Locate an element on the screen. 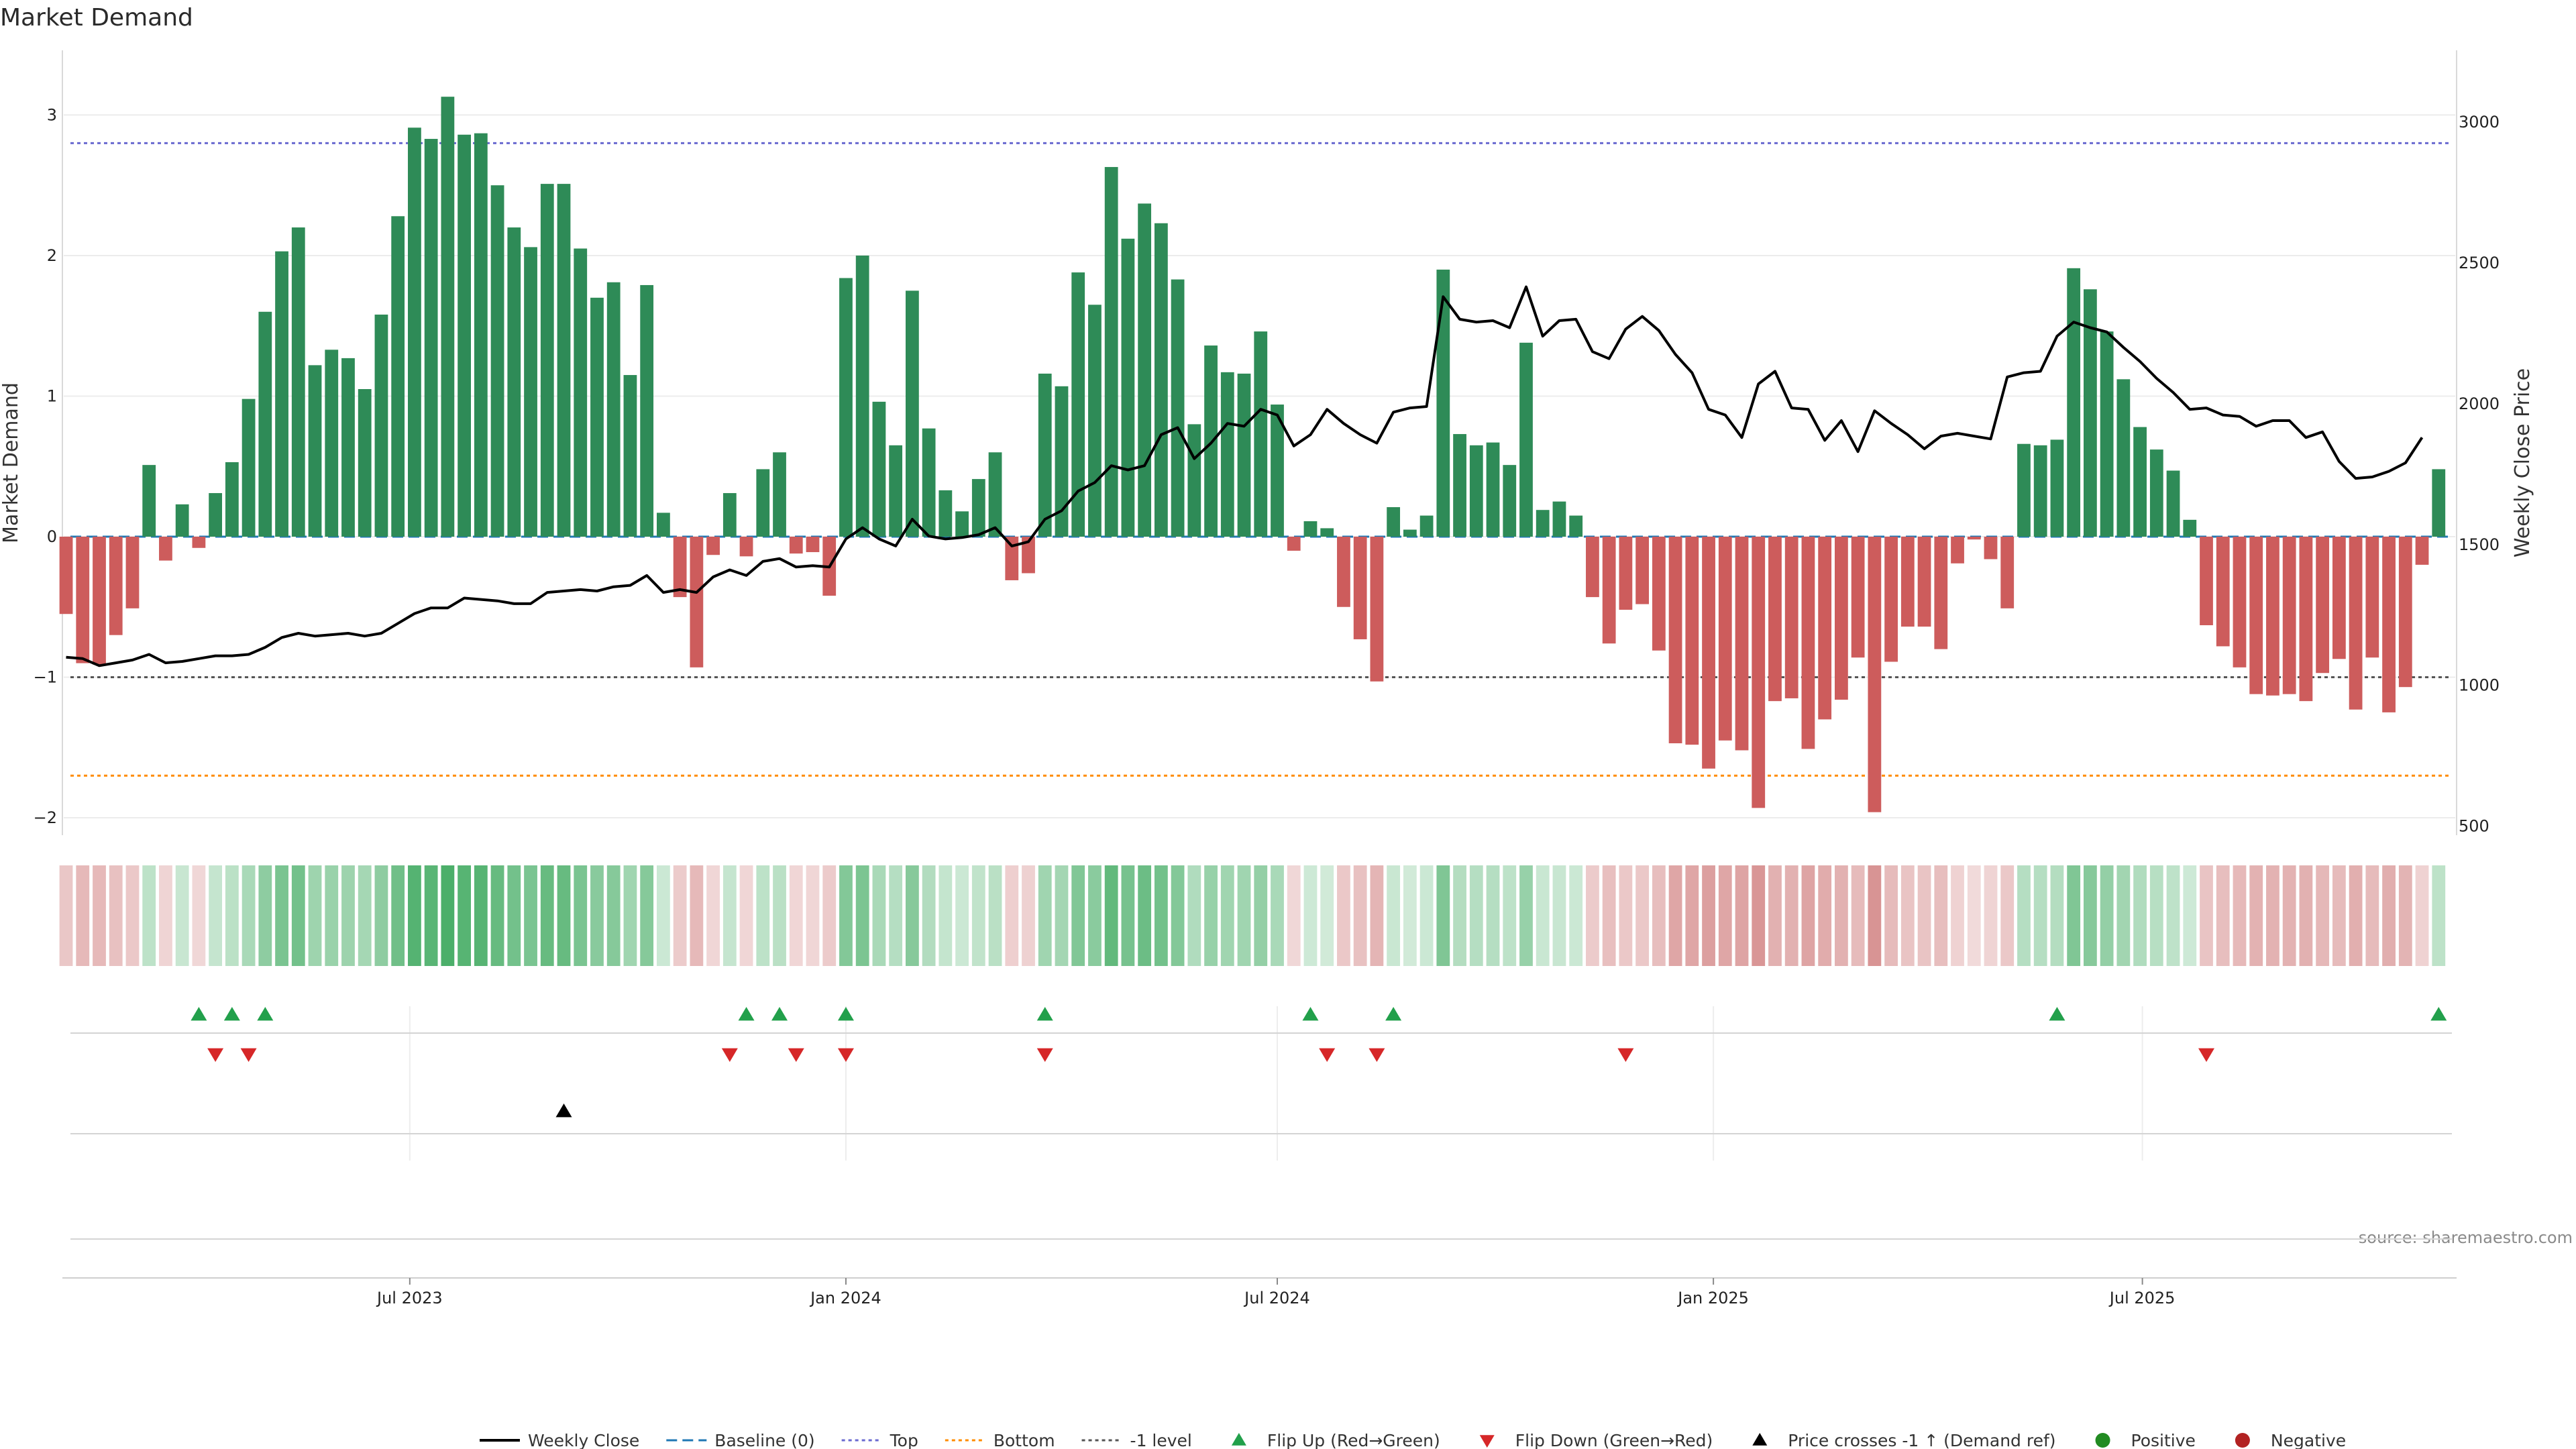 Image resolution: width=2576 pixels, height=1449 pixels. legend-item-flip_up: Flip Up (Red→Green) is located at coordinates (1335, 1440).